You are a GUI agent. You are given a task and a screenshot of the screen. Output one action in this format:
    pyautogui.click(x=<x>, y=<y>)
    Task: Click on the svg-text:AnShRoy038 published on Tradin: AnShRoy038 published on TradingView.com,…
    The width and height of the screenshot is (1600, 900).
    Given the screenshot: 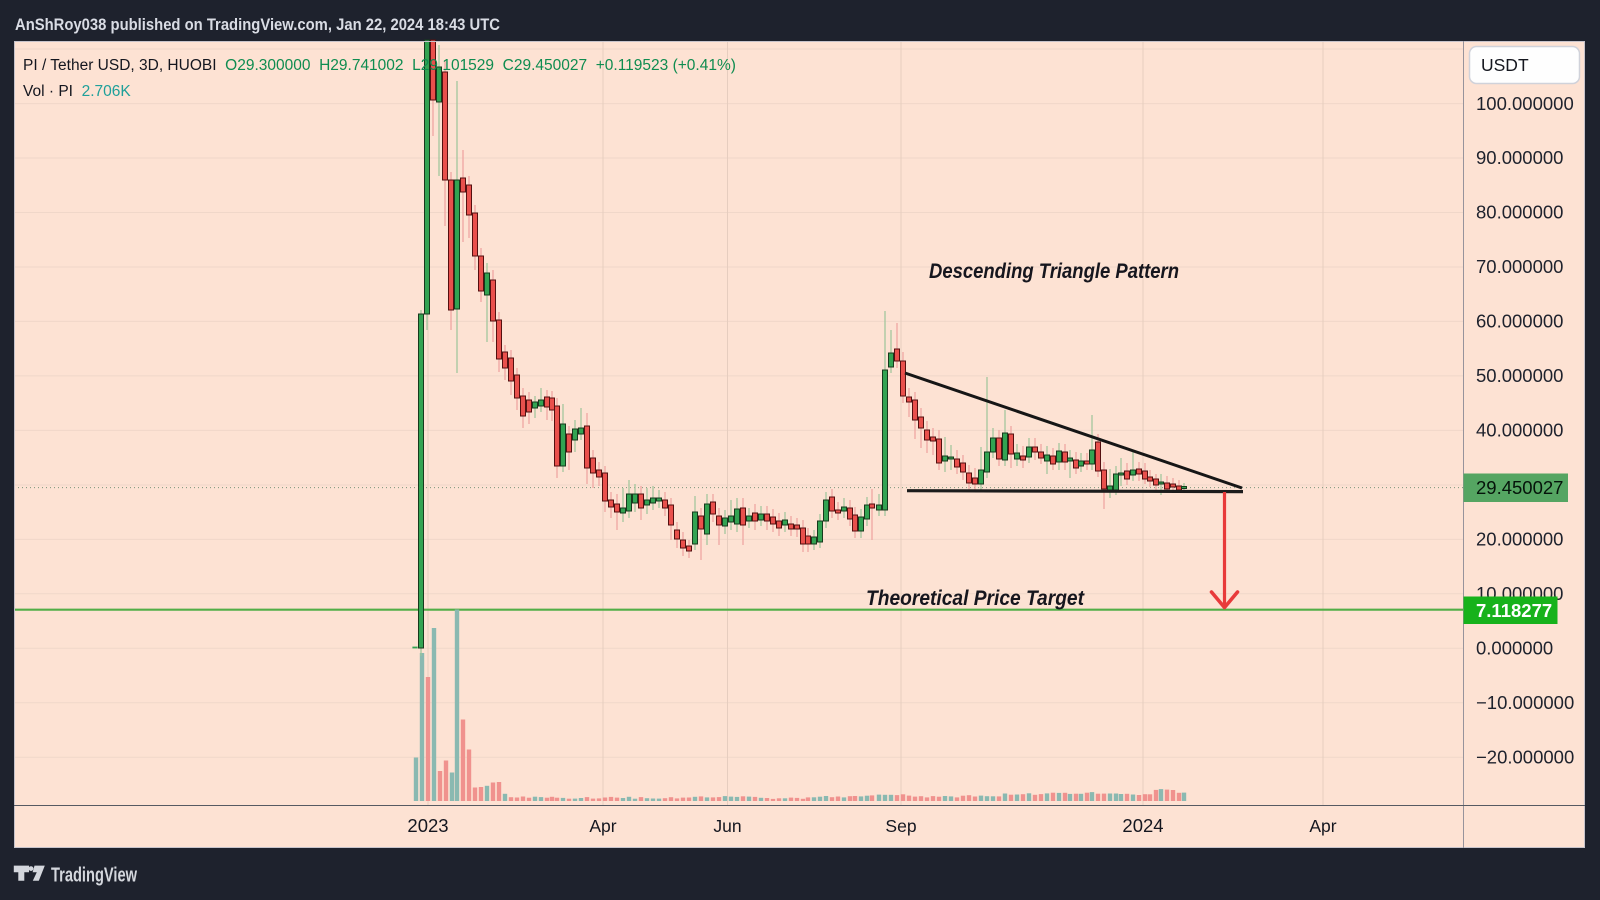 What is the action you would take?
    pyautogui.click(x=257, y=25)
    